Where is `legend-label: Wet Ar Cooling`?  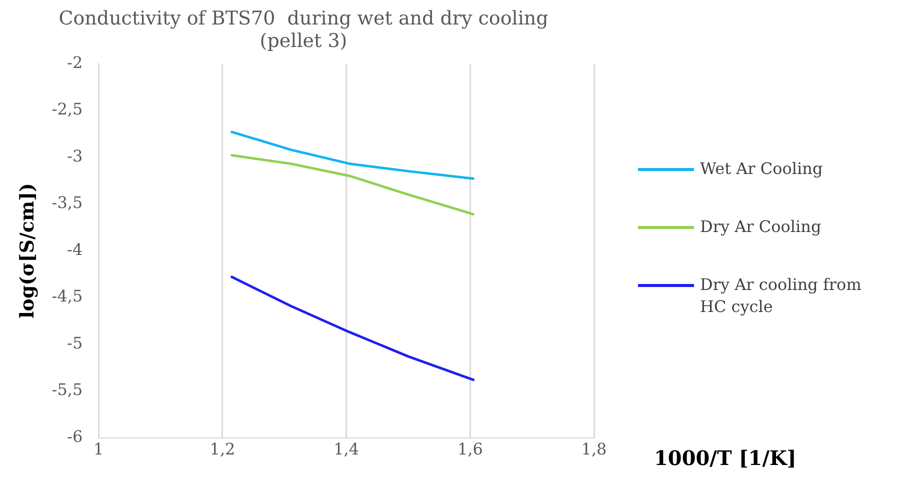
legend-label: Wet Ar Cooling is located at coordinates (761, 169).